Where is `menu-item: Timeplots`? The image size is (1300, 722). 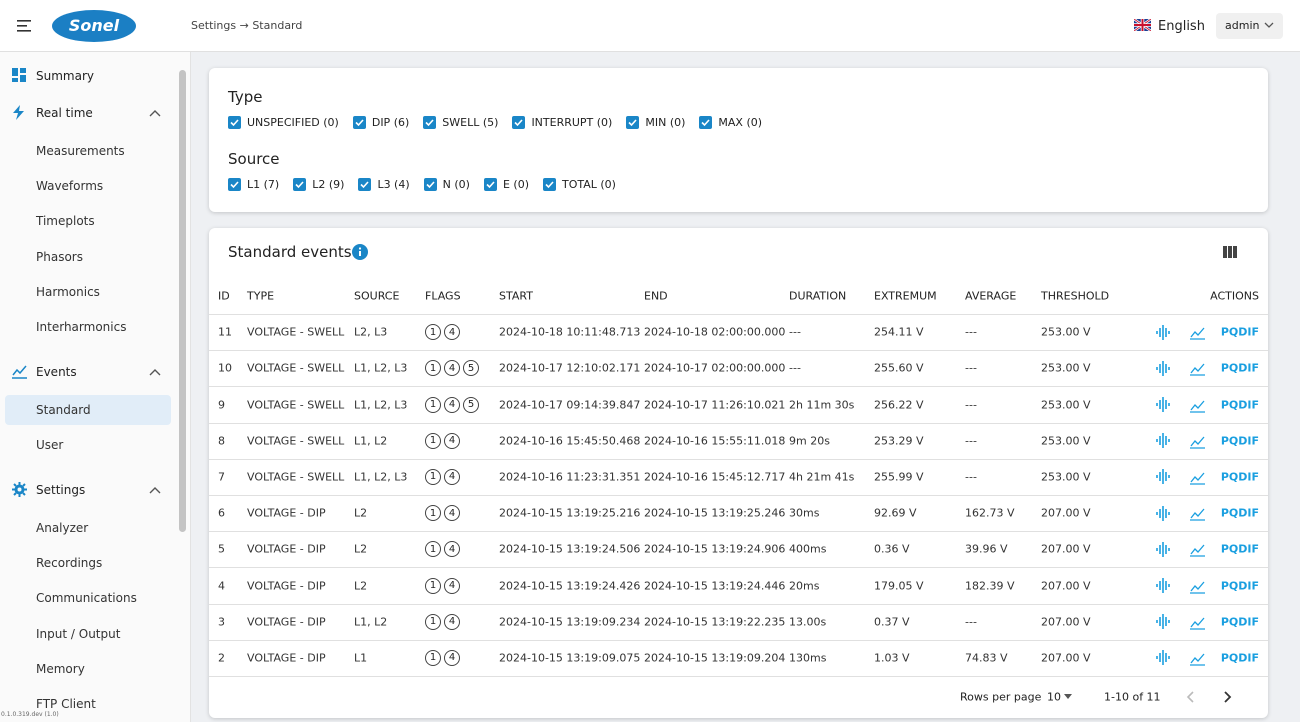 menu-item: Timeplots is located at coordinates (65, 221).